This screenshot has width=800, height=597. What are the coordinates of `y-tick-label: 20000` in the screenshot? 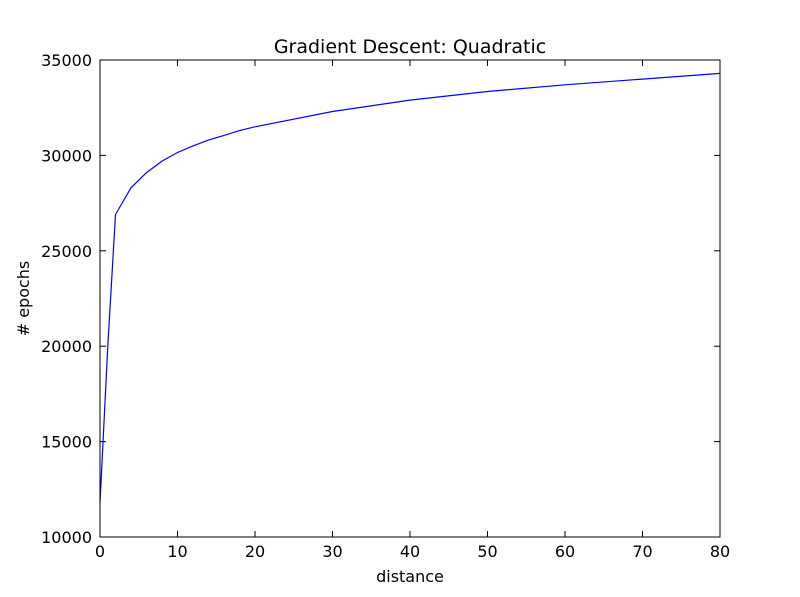 It's located at (66, 346).